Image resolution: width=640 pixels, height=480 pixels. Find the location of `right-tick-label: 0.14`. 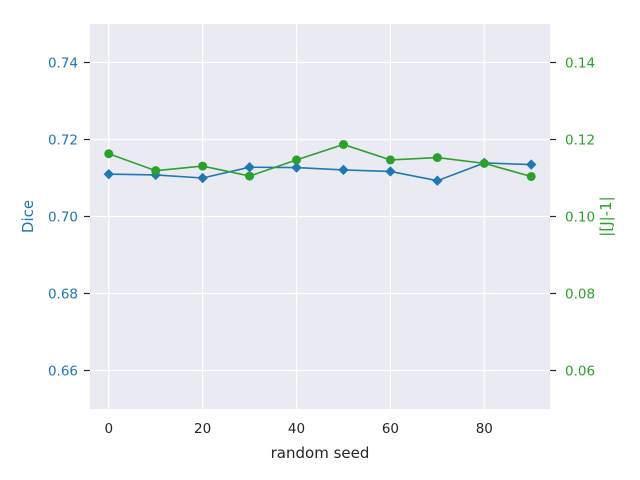

right-tick-label: 0.14 is located at coordinates (580, 64).